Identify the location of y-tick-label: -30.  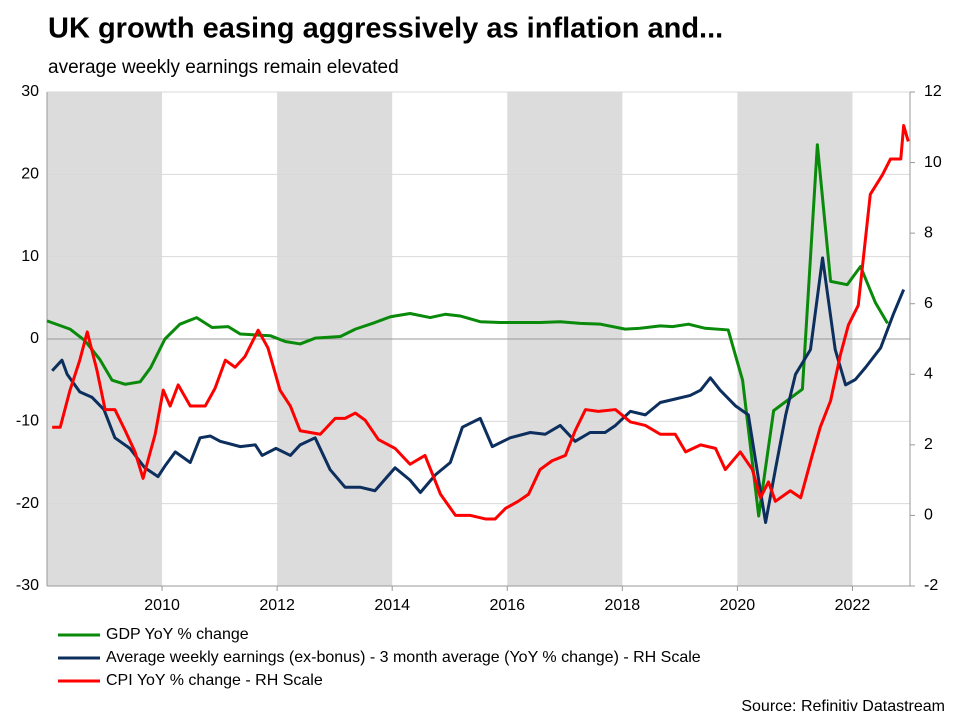
(27, 585).